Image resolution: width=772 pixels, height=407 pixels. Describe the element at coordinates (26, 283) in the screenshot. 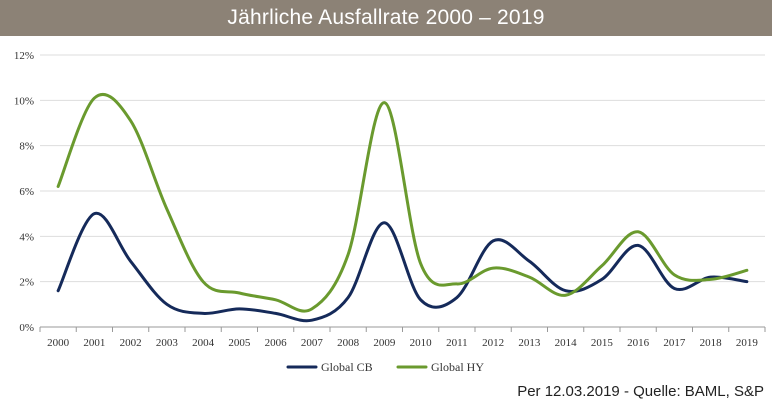

I see `y-tick-label: 2%` at that location.